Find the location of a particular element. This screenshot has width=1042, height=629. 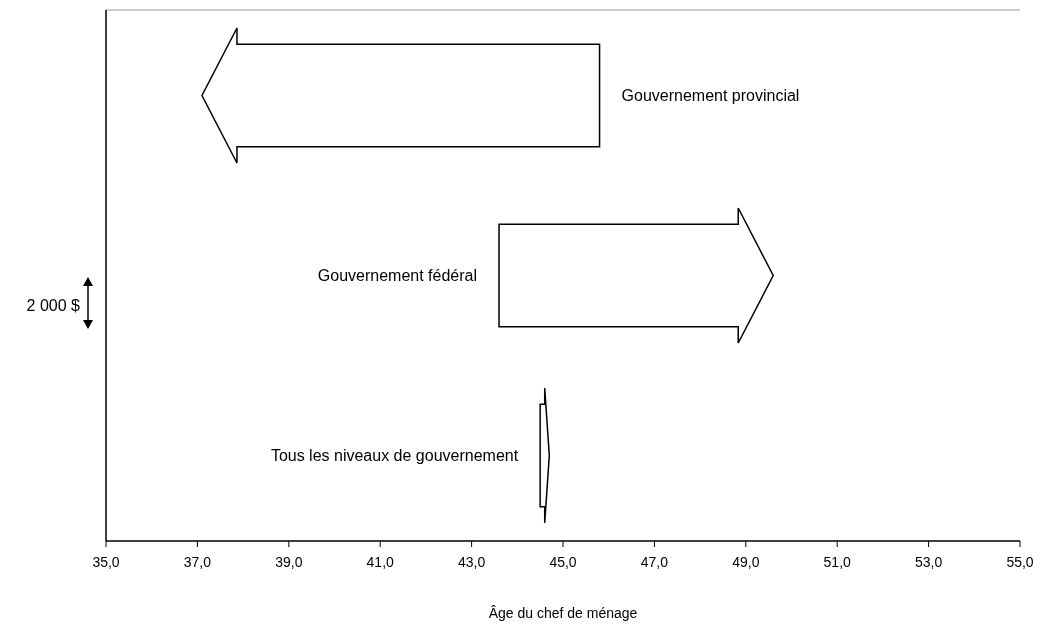

x-tick-label: 49,0 is located at coordinates (746, 562).